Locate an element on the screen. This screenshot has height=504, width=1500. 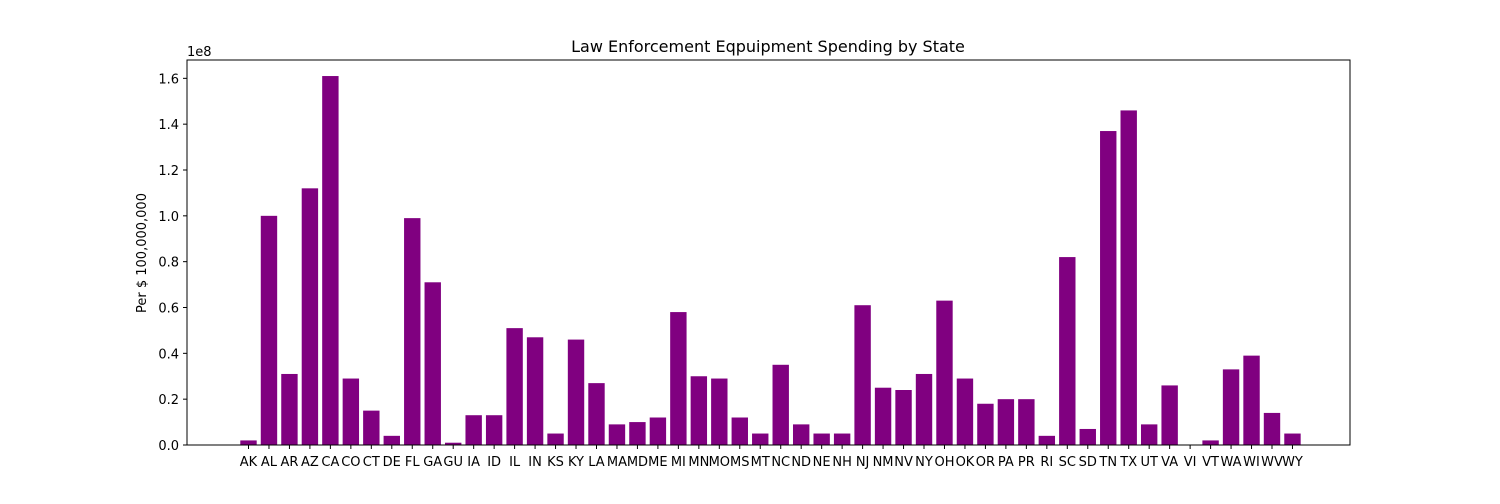
x-tick-label-de: DE is located at coordinates (392, 462).